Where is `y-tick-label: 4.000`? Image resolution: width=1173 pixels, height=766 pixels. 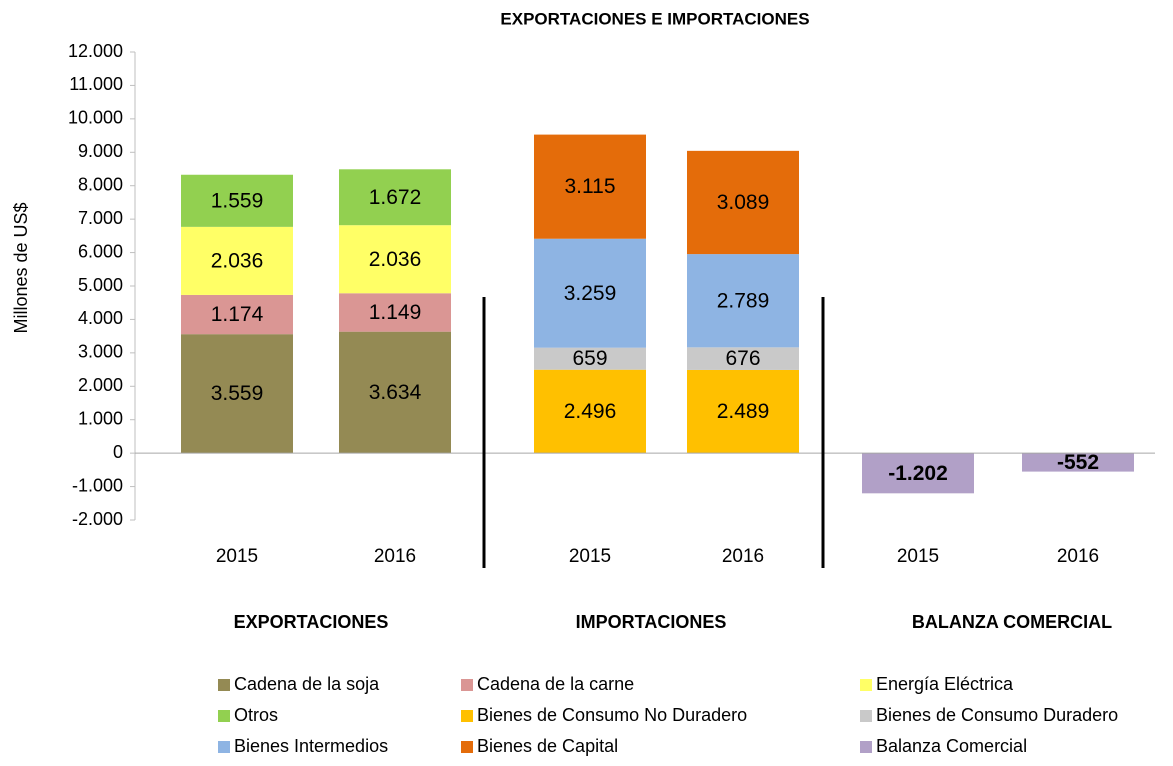
y-tick-label: 4.000 is located at coordinates (100, 318).